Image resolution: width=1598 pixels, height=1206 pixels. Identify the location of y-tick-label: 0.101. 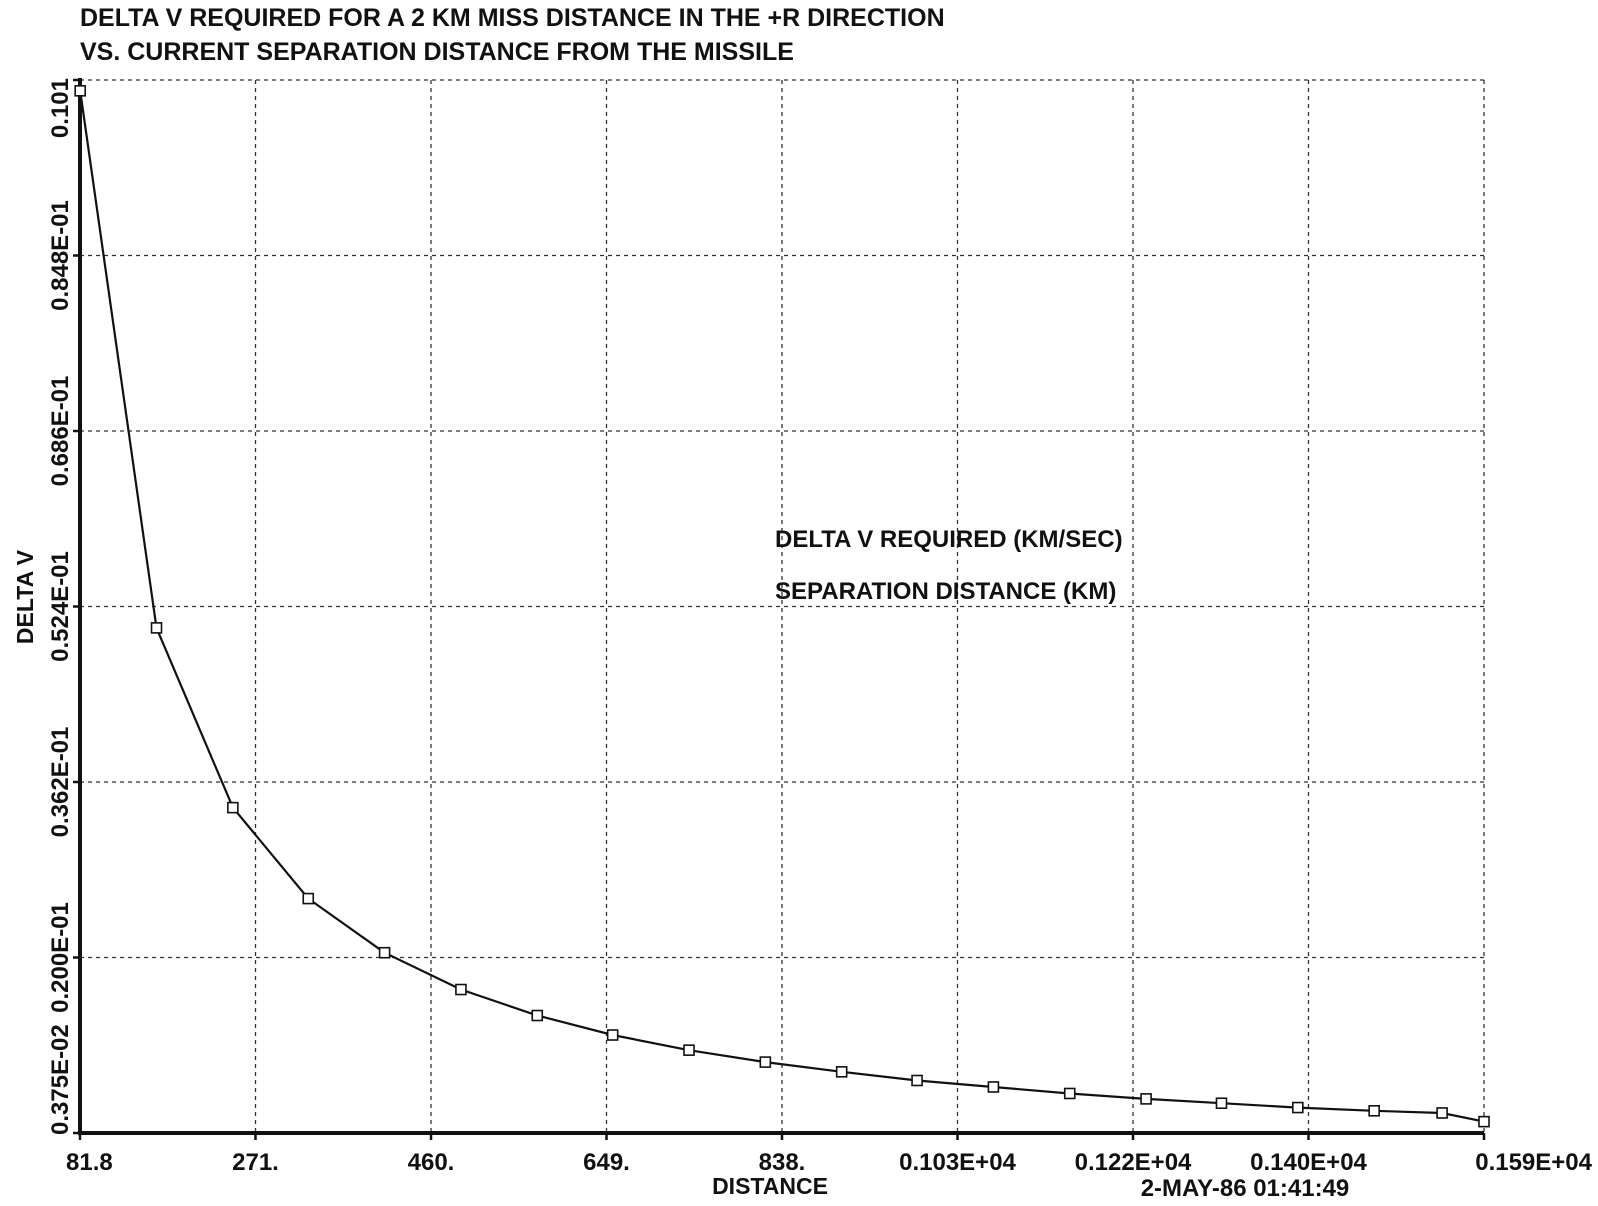
(60, 108).